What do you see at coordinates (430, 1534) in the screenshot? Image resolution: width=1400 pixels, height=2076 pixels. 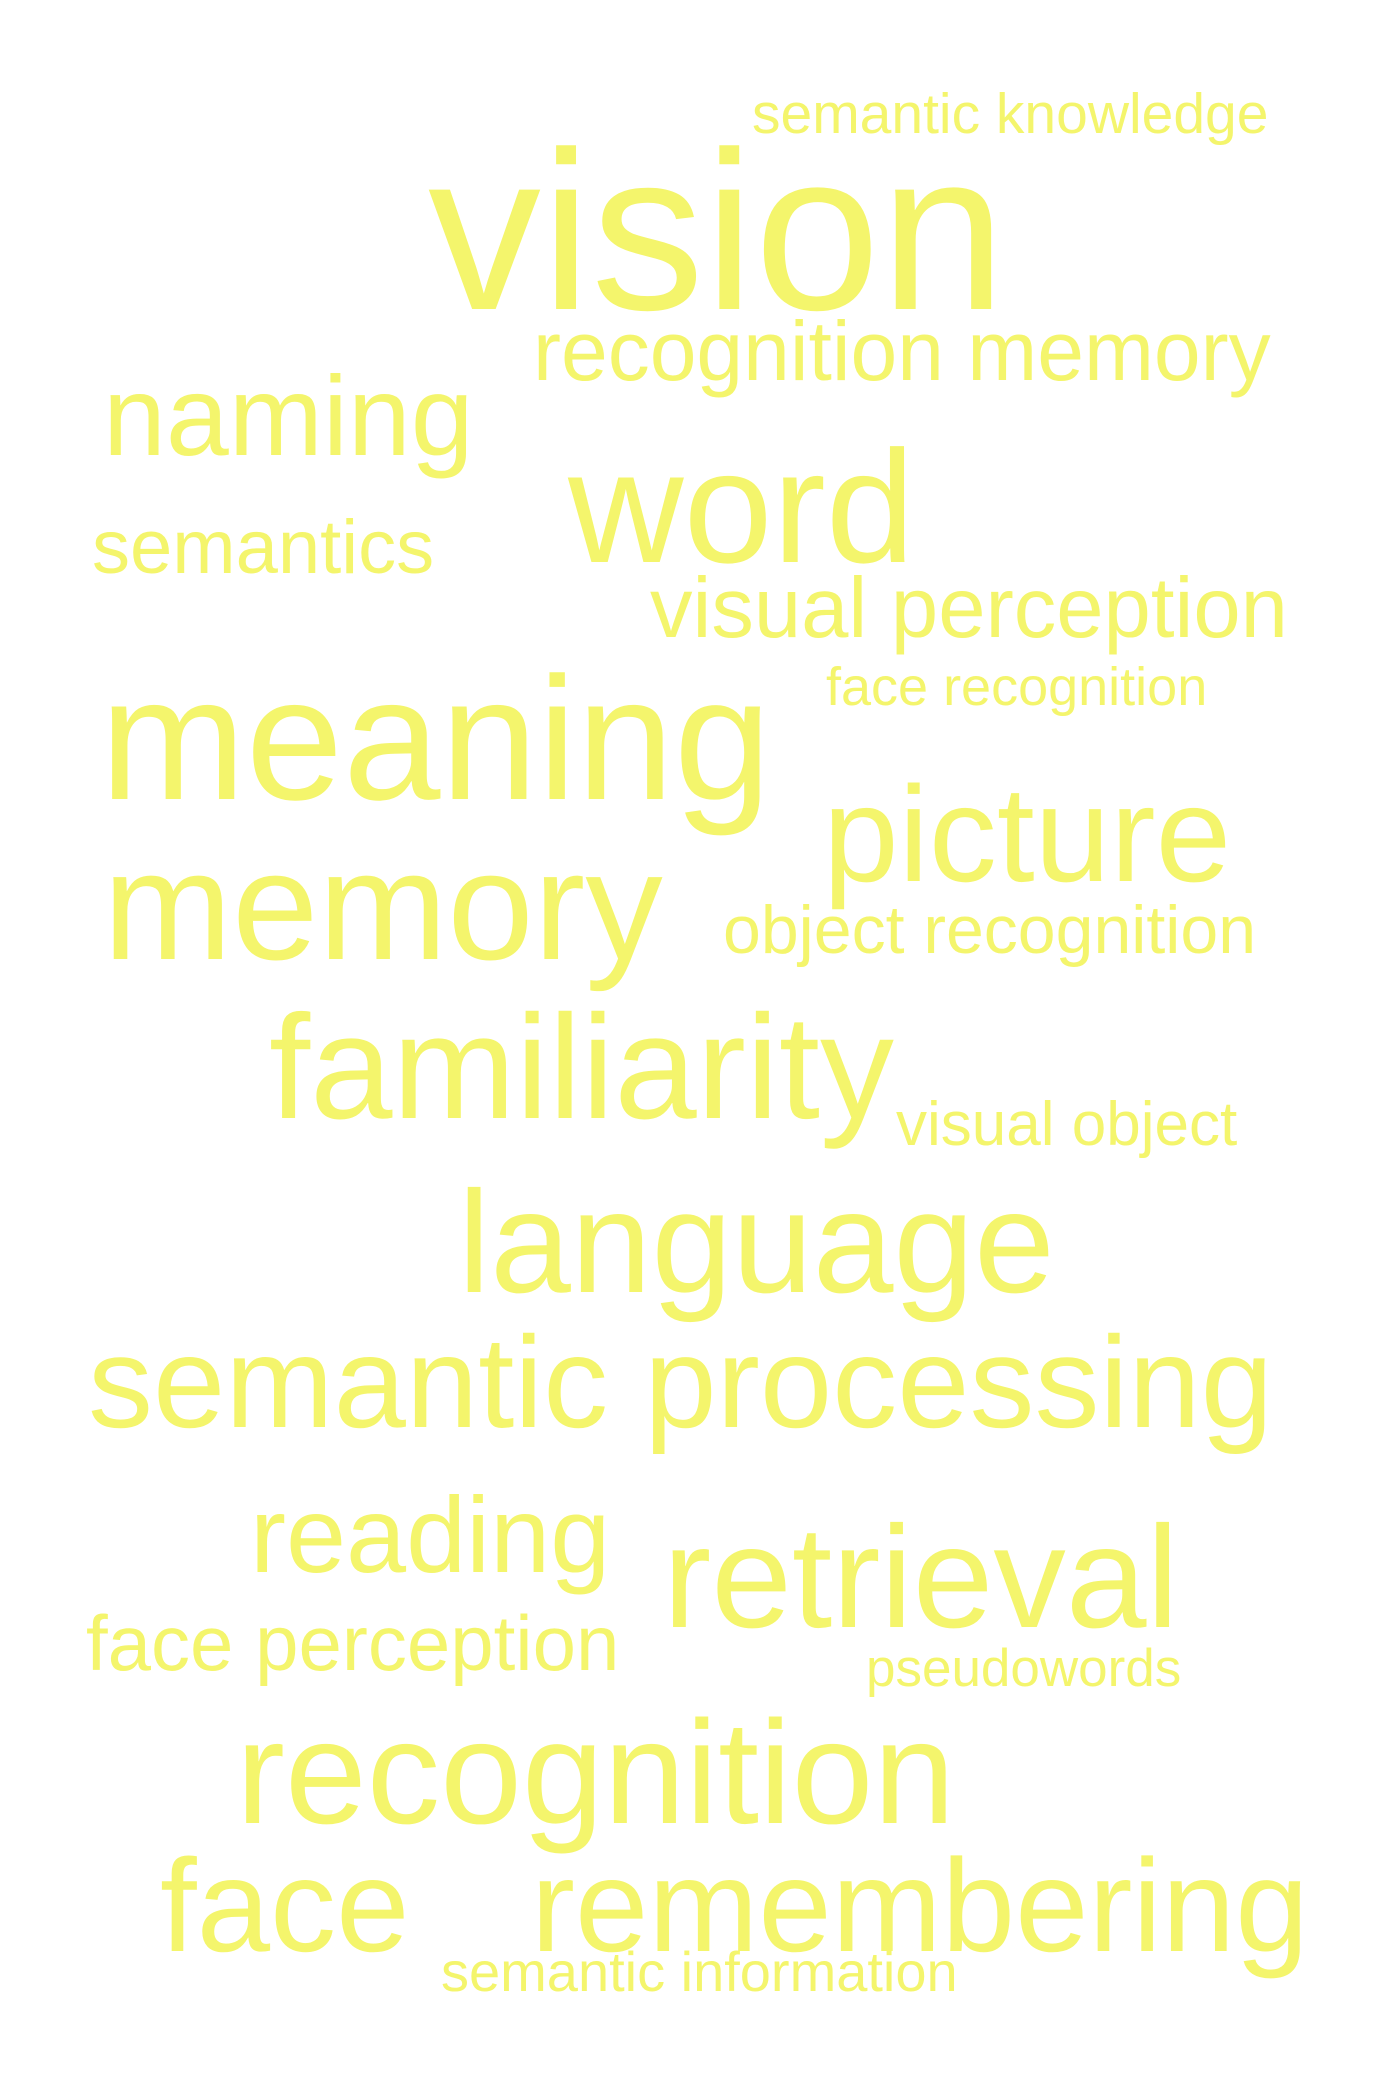 I see `word-reading: reading` at bounding box center [430, 1534].